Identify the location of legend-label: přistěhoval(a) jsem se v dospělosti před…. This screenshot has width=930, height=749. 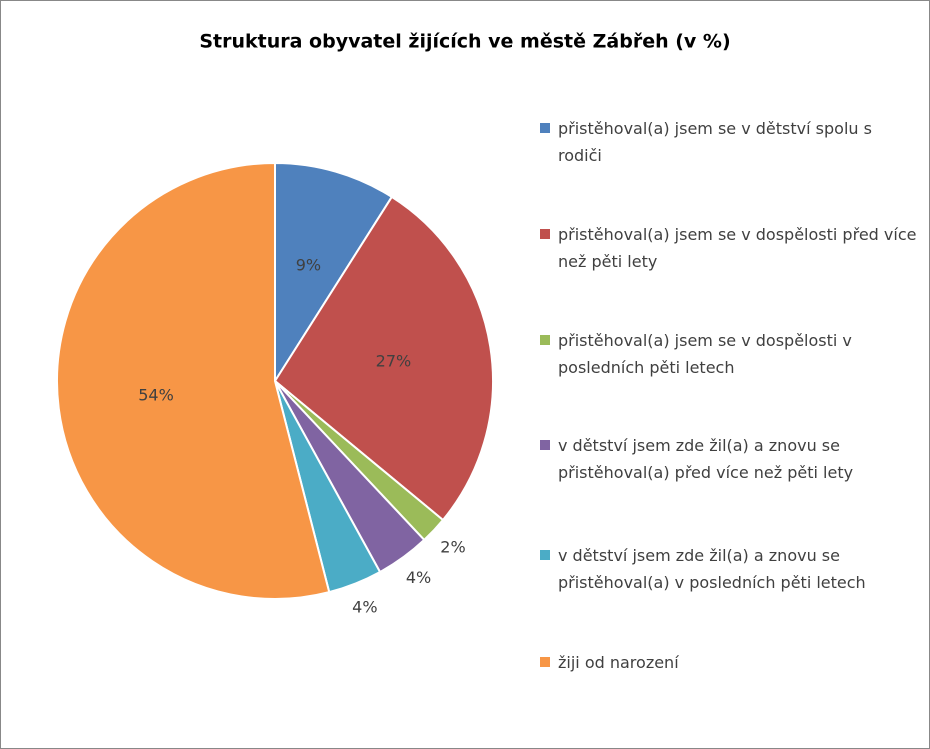
(737, 248).